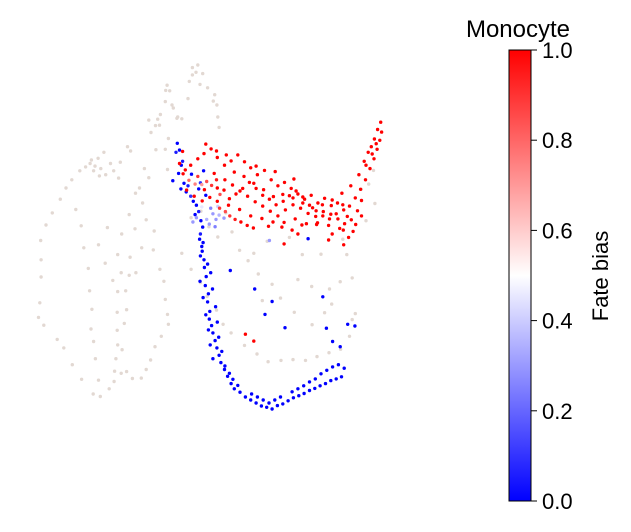 The image size is (631, 532). I want to click on colorbar-gradient, so click(520, 275).